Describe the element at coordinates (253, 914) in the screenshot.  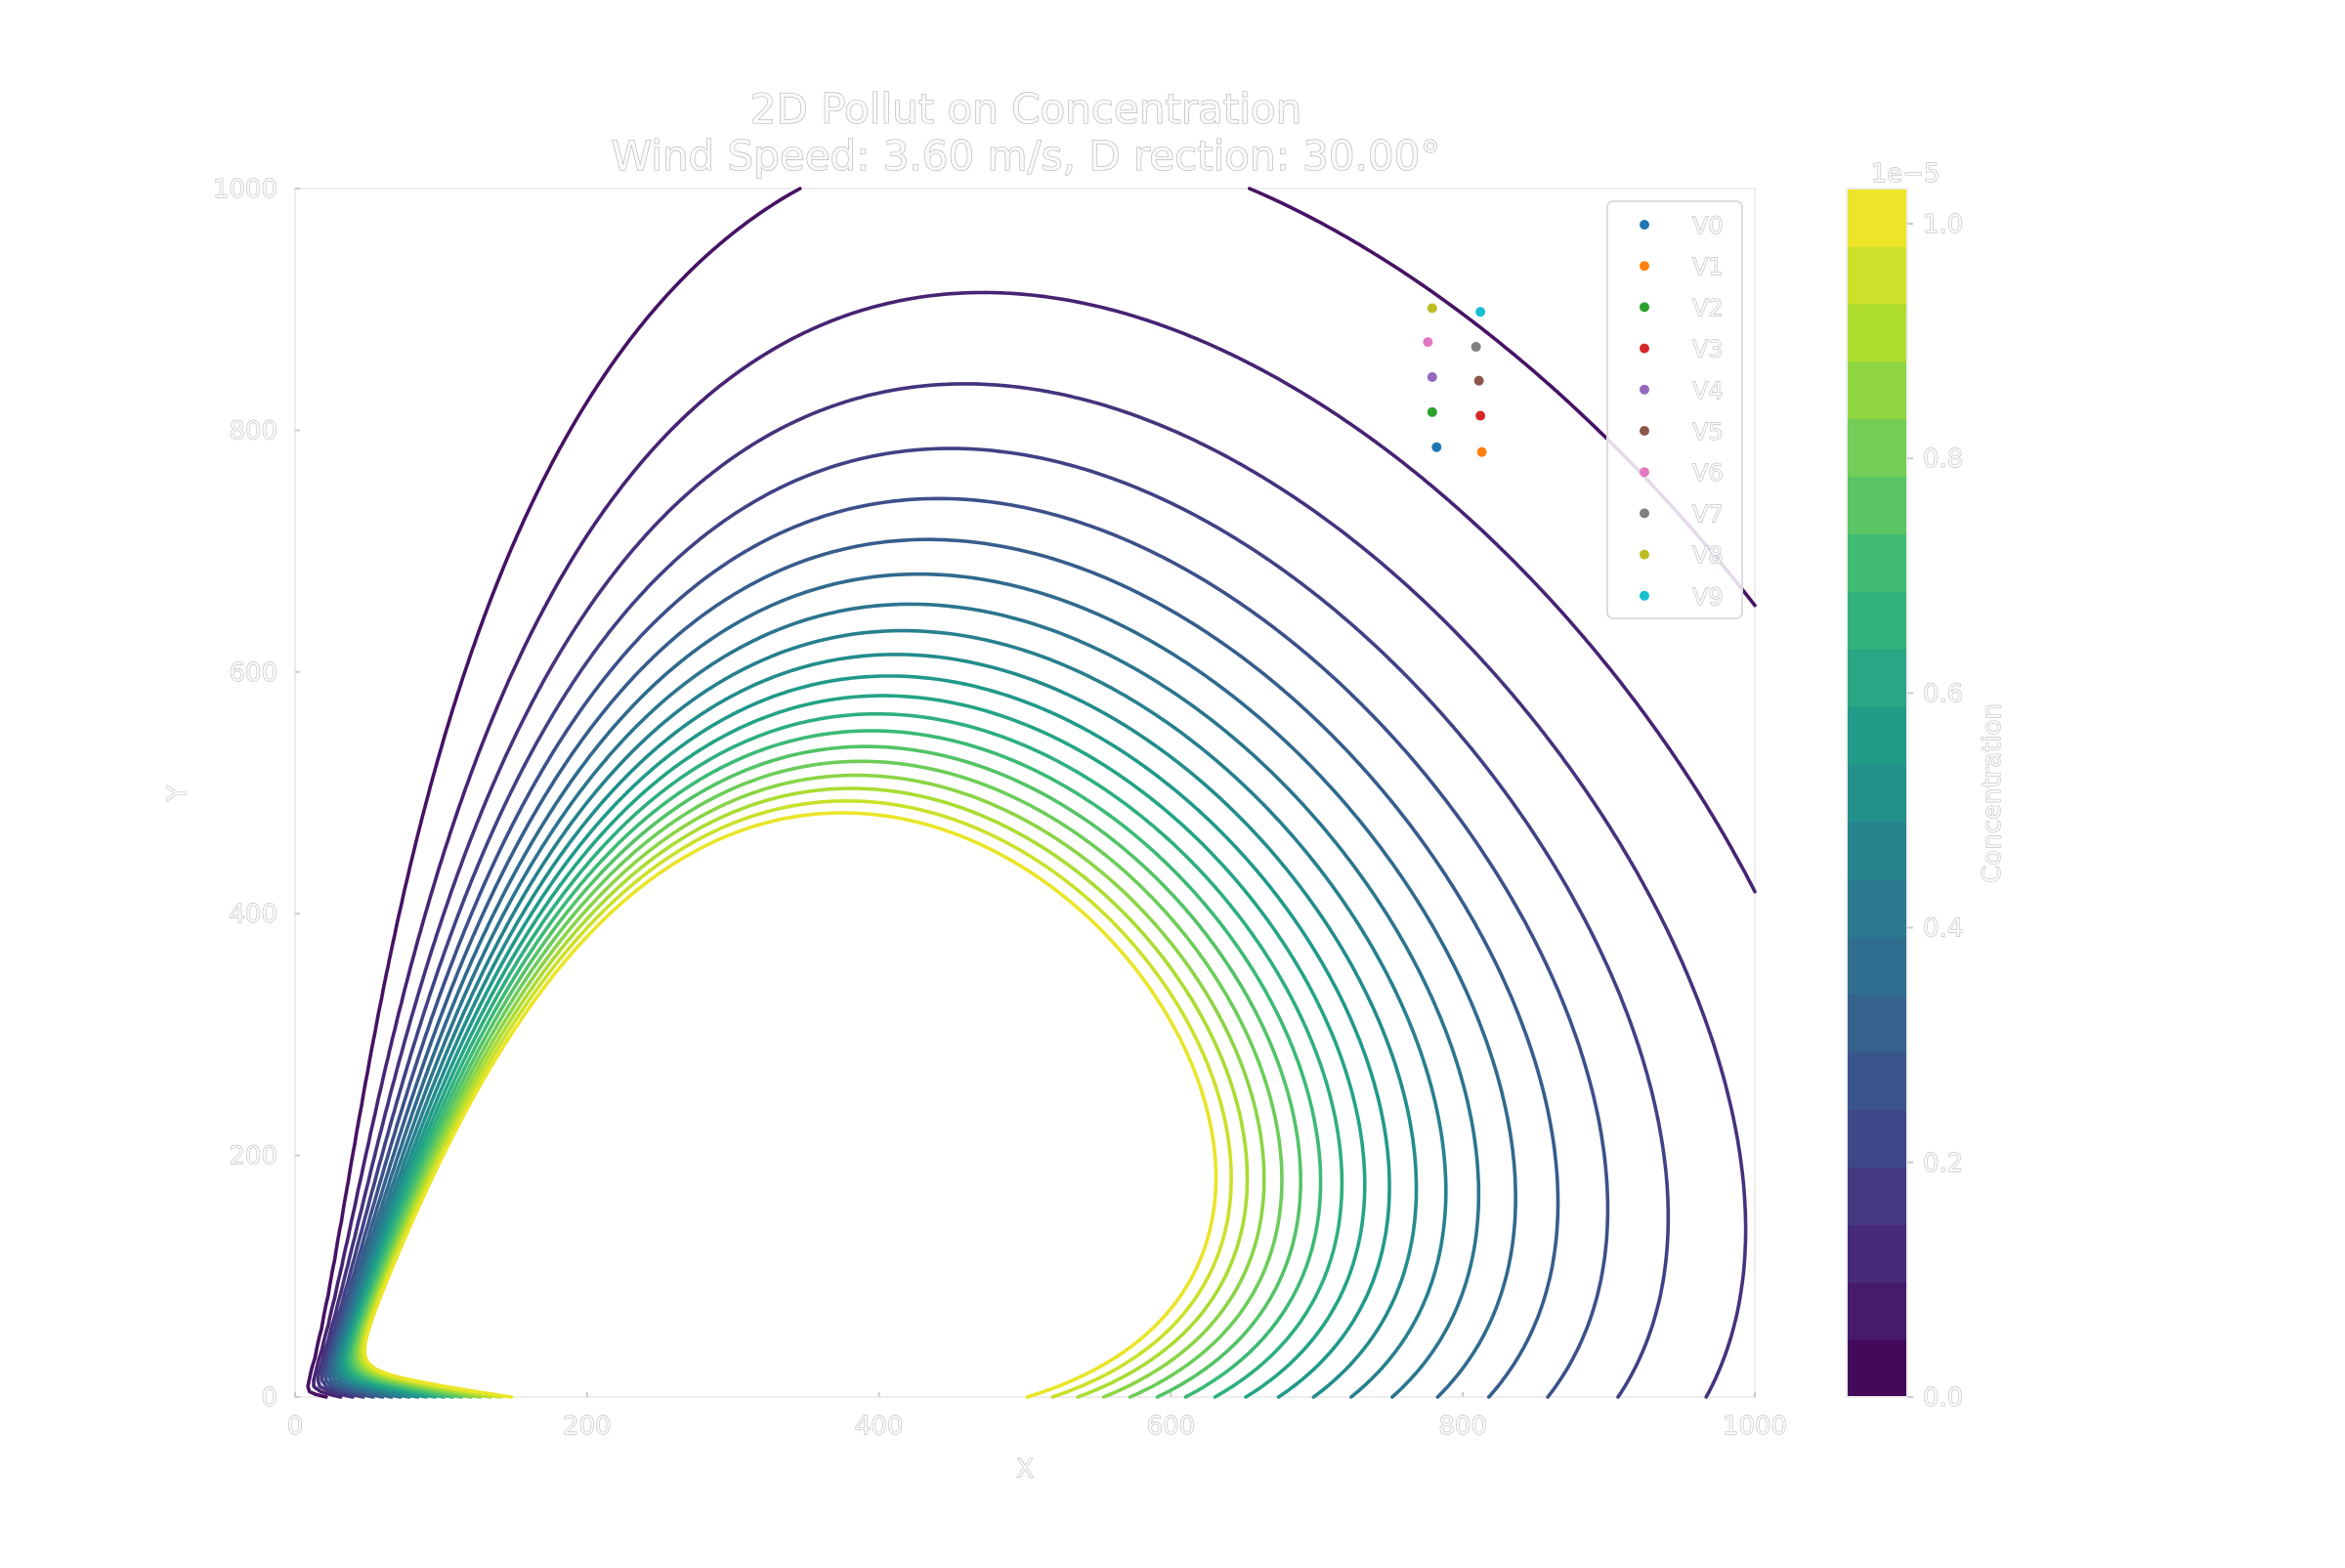
I see `y-tick-label-2: 400` at that location.